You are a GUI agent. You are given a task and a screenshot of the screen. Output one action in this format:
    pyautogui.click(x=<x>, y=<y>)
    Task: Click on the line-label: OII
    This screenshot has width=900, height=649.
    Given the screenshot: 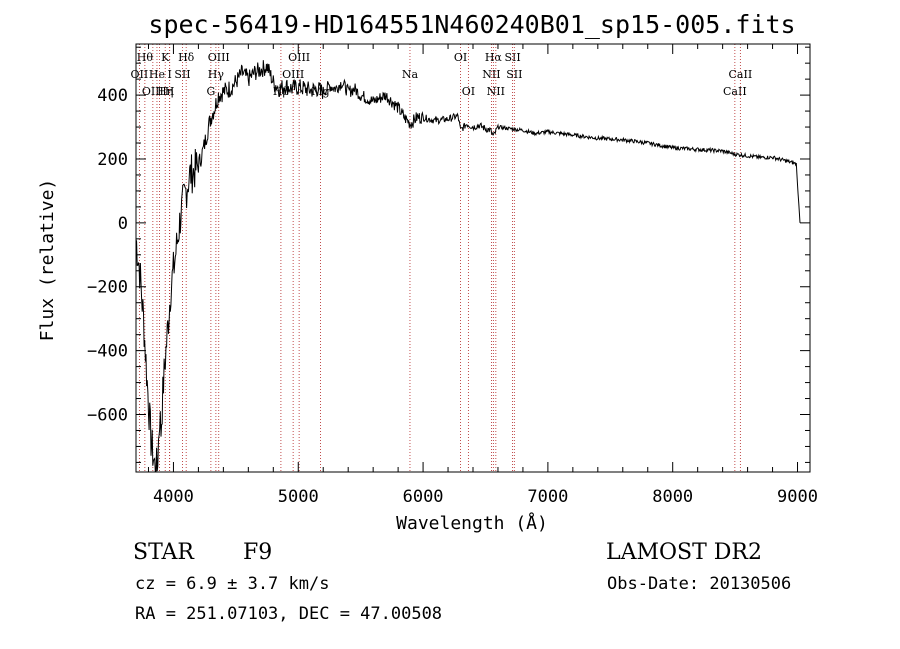 What is the action you would take?
    pyautogui.click(x=140, y=74)
    